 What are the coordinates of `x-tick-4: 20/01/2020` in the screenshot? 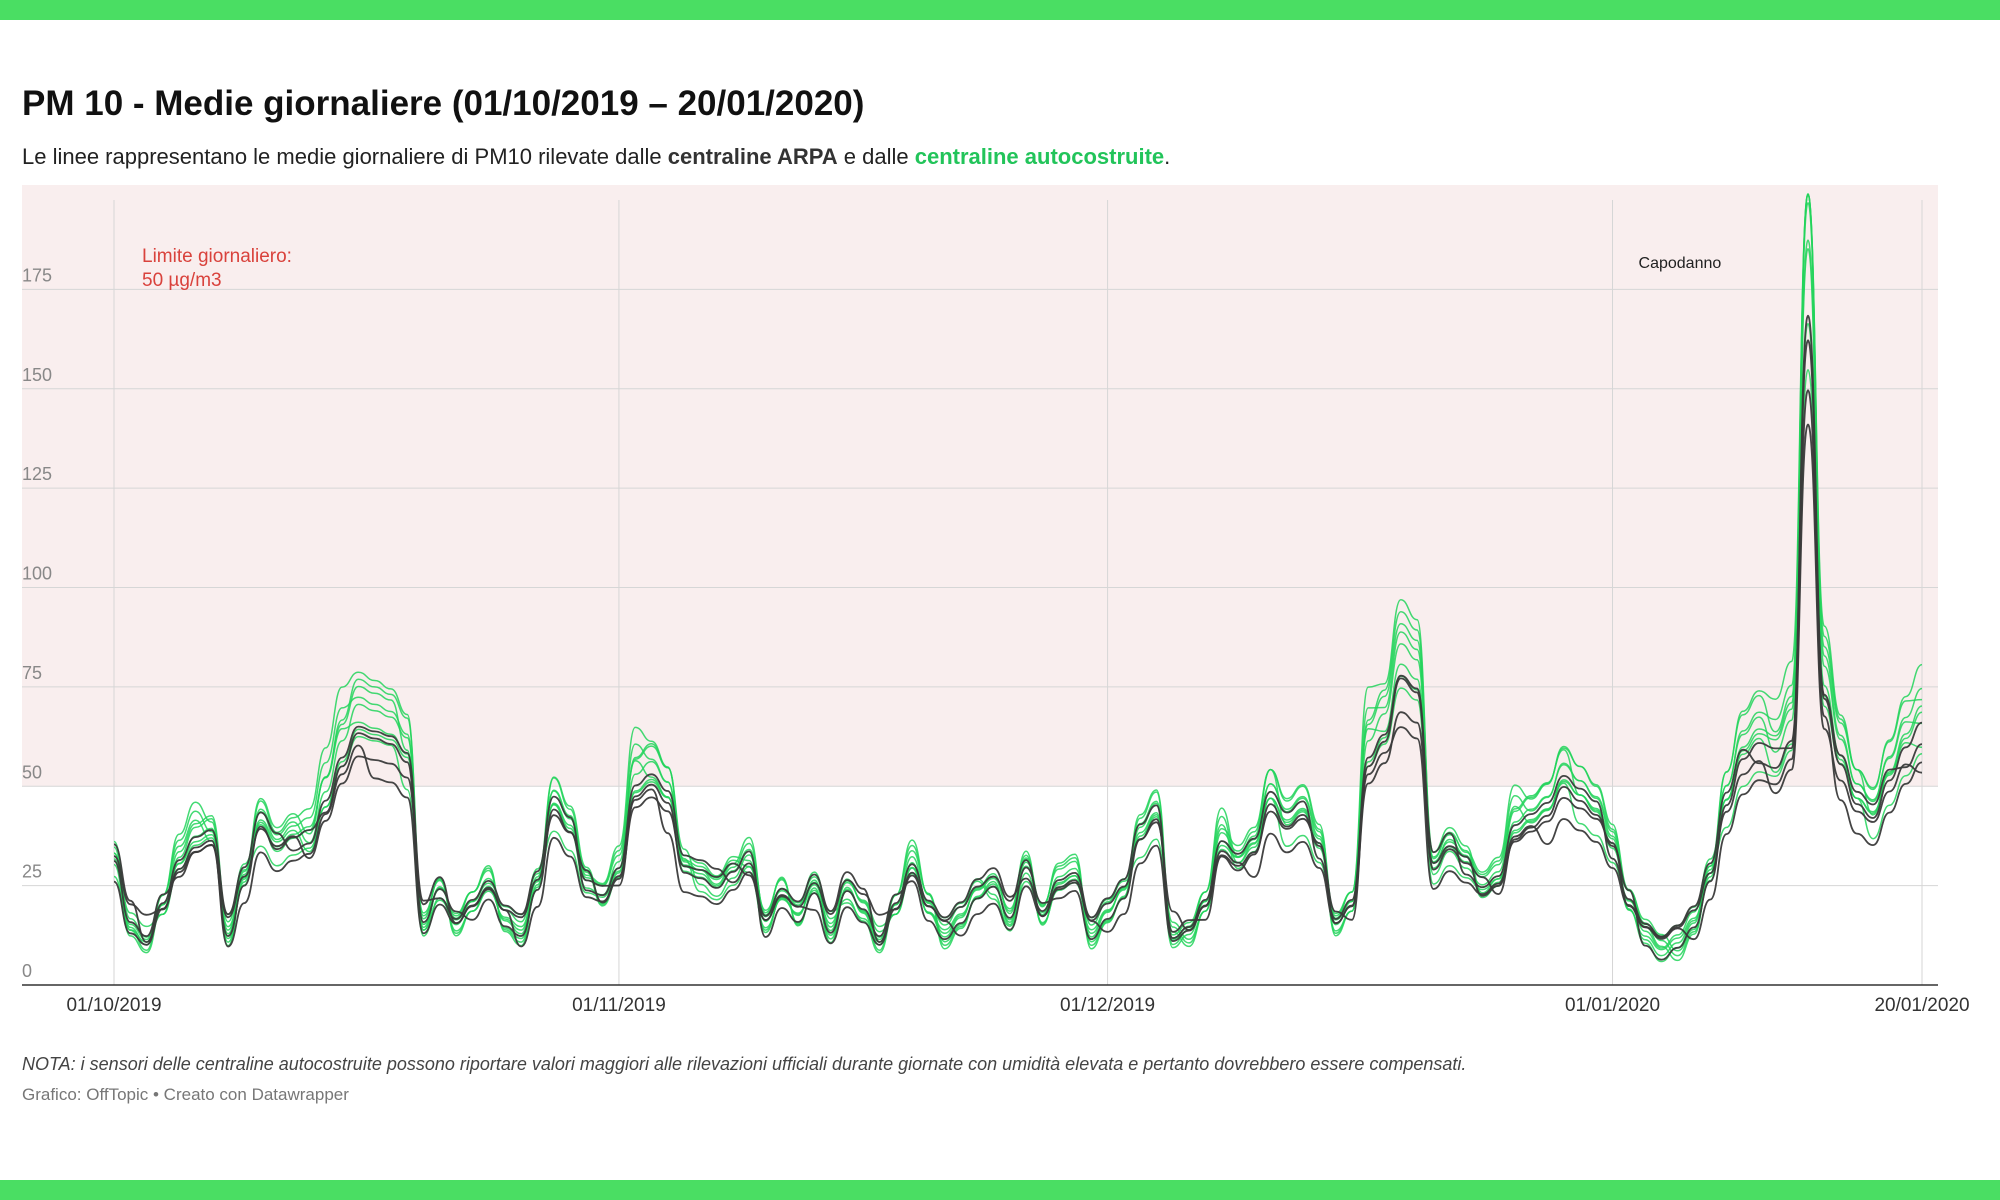 It's located at (1921, 1005).